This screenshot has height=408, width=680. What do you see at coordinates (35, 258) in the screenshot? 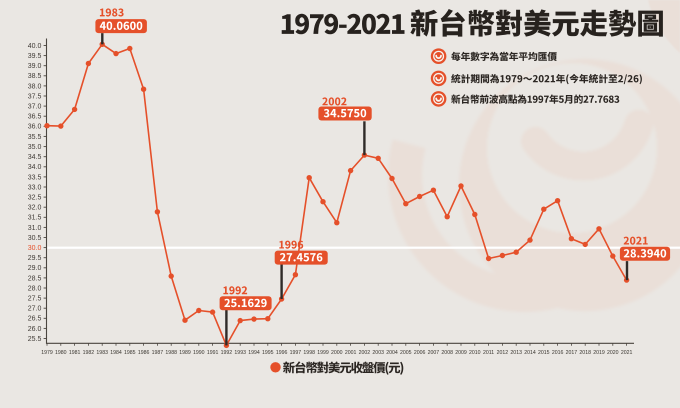
I see `svg-text: 29.5` at bounding box center [35, 258].